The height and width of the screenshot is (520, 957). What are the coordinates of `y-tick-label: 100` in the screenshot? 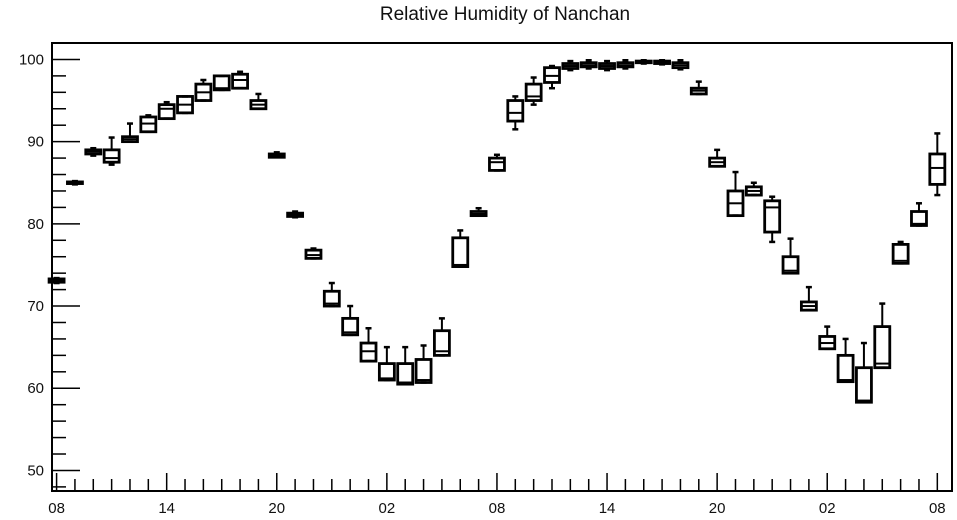 It's located at (31, 59).